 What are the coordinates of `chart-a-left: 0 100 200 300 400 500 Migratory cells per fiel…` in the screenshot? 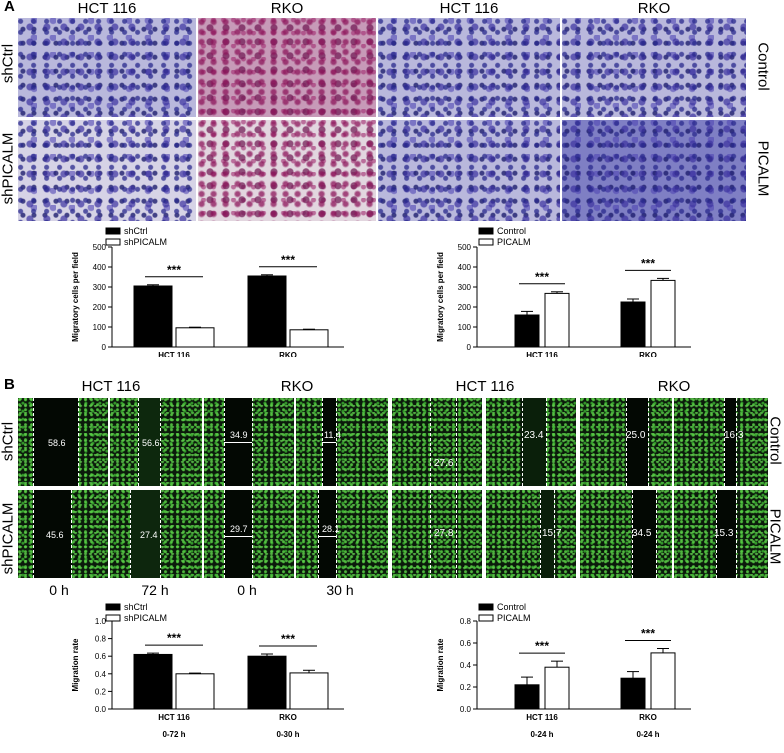 It's located at (207, 291).